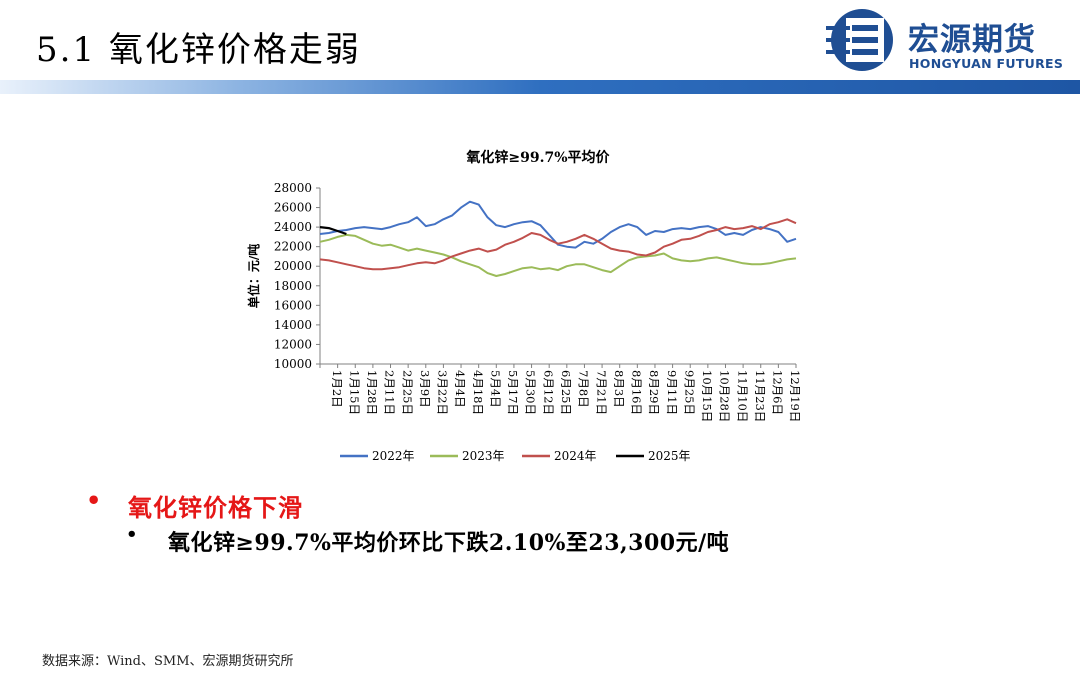 The image size is (1080, 675). What do you see at coordinates (742, 396) in the screenshot?
I see `x-tick-label: 11月10日` at bounding box center [742, 396].